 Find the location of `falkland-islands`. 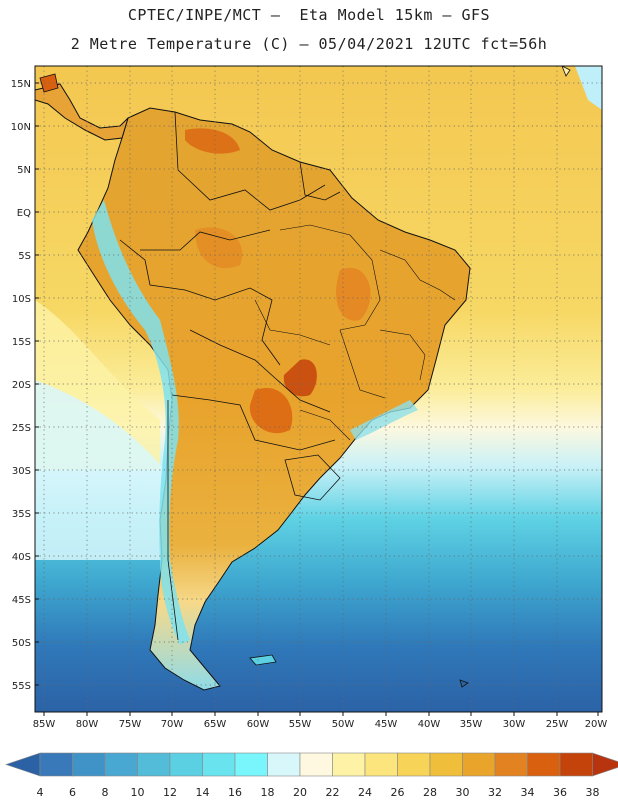

falkland-islands is located at coordinates (263, 660).